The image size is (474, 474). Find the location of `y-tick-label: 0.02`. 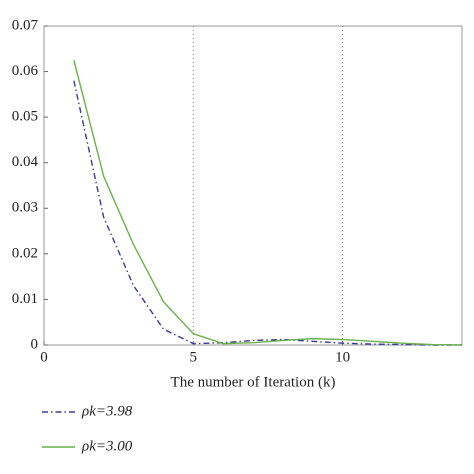

y-tick-label: 0.02 is located at coordinates (25, 253).